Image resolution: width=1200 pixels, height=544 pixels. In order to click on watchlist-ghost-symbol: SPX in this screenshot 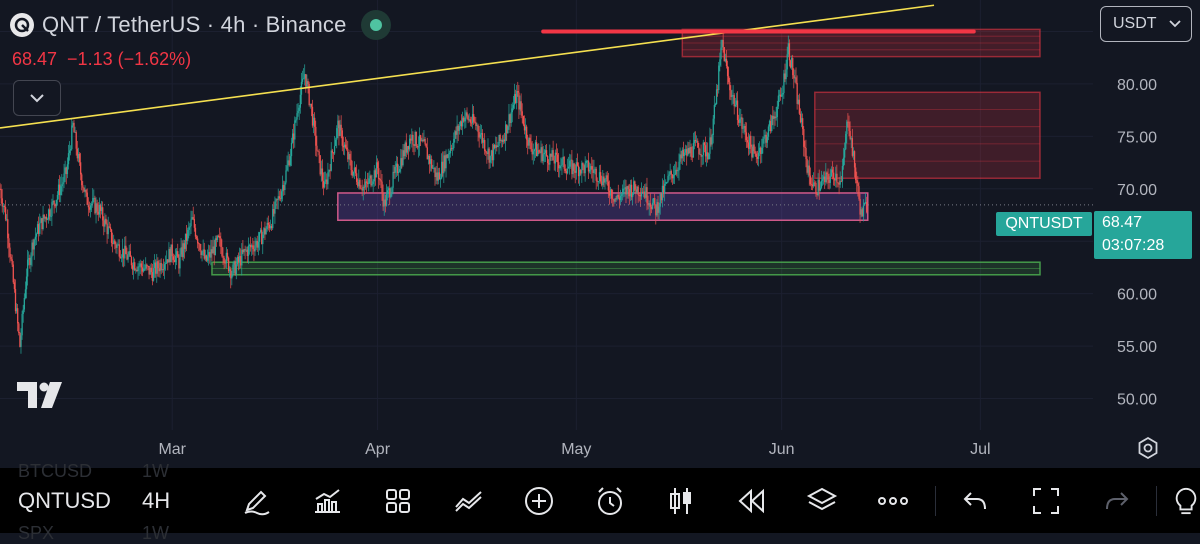, I will do `click(36, 533)`.